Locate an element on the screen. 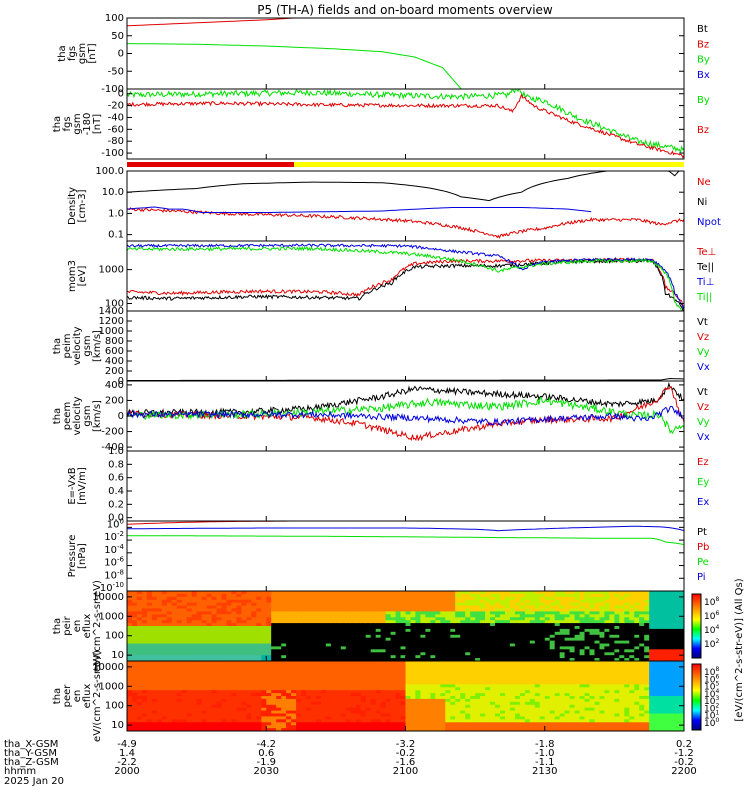 This screenshot has width=750, height=804. ytick-label-0-3: -50 is located at coordinates (116, 71).